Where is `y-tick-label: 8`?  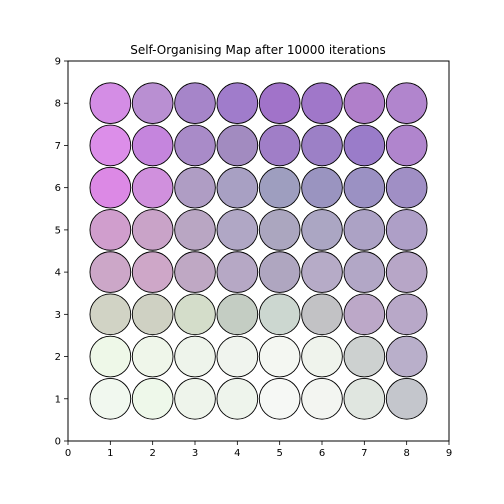
y-tick-label: 8 is located at coordinates (58, 104).